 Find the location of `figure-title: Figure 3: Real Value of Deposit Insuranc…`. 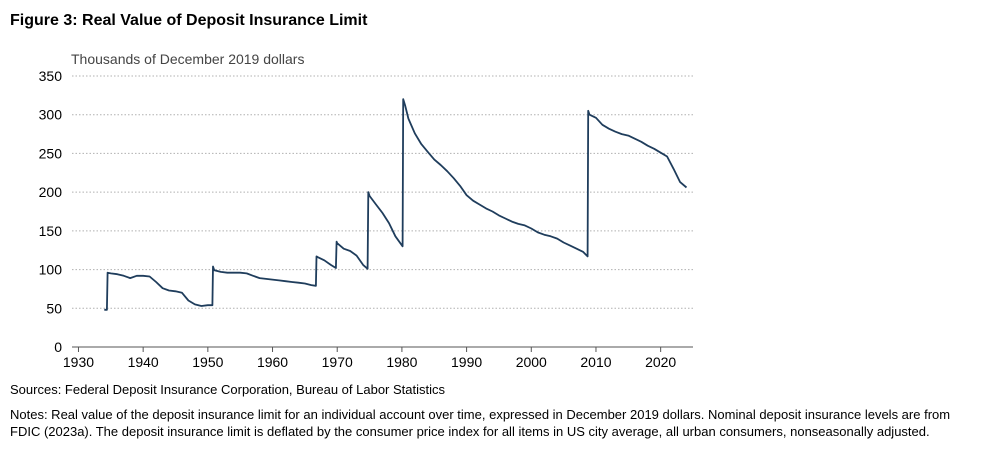

figure-title: Figure 3: Real Value of Deposit Insuranc… is located at coordinates (189, 20).